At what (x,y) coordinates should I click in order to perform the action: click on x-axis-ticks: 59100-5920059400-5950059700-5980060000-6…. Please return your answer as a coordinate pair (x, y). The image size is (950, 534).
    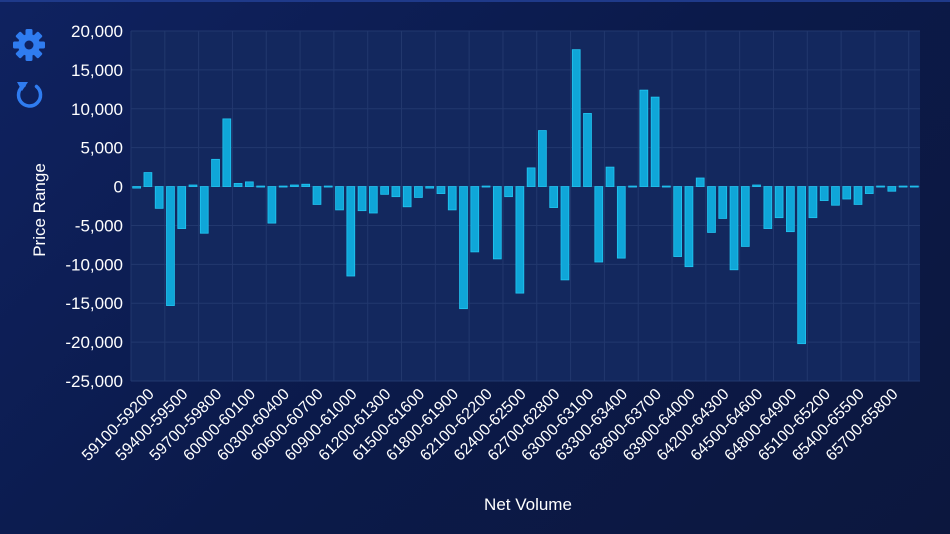
    Looking at the image, I should click on (490, 425).